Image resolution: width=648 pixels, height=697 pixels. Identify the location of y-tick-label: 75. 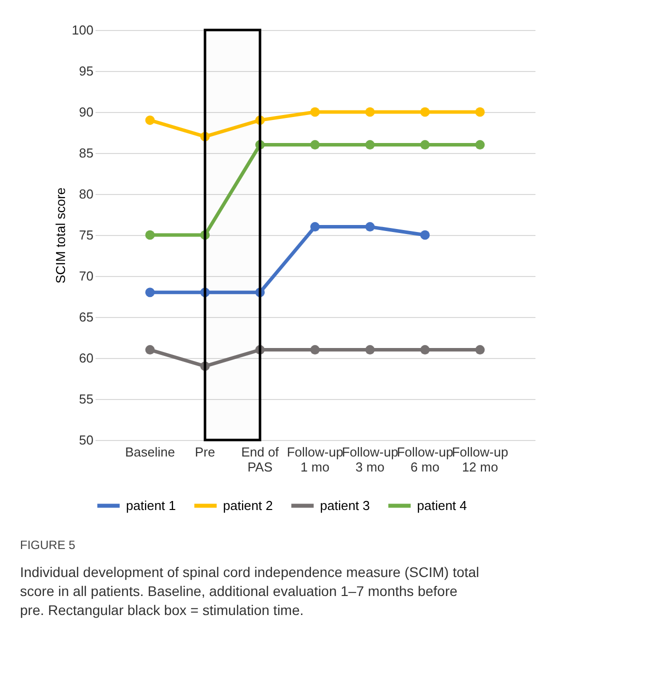
(86, 235).